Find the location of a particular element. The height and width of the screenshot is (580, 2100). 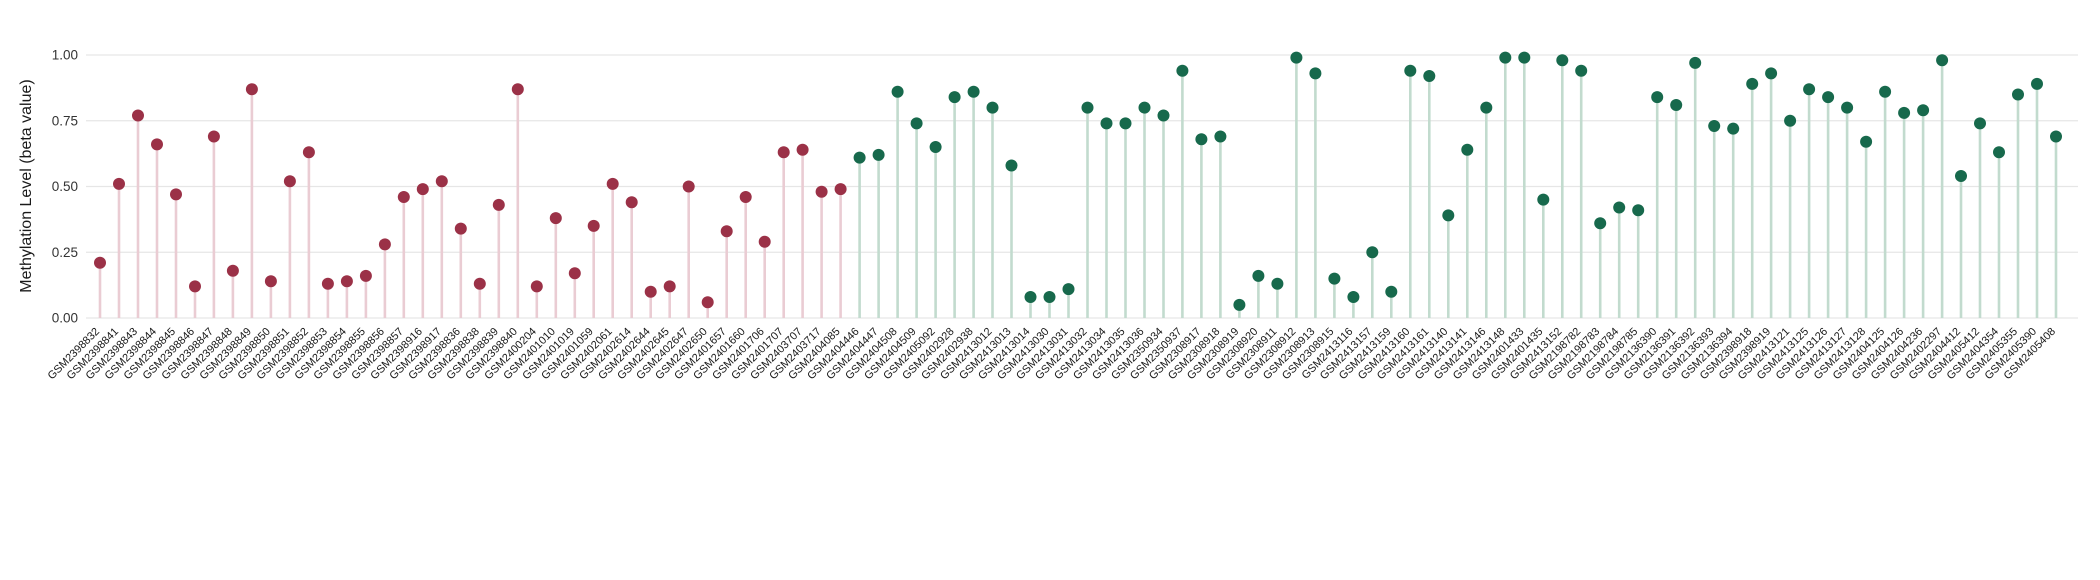

y-tick-label: 1.00 is located at coordinates (65, 55).